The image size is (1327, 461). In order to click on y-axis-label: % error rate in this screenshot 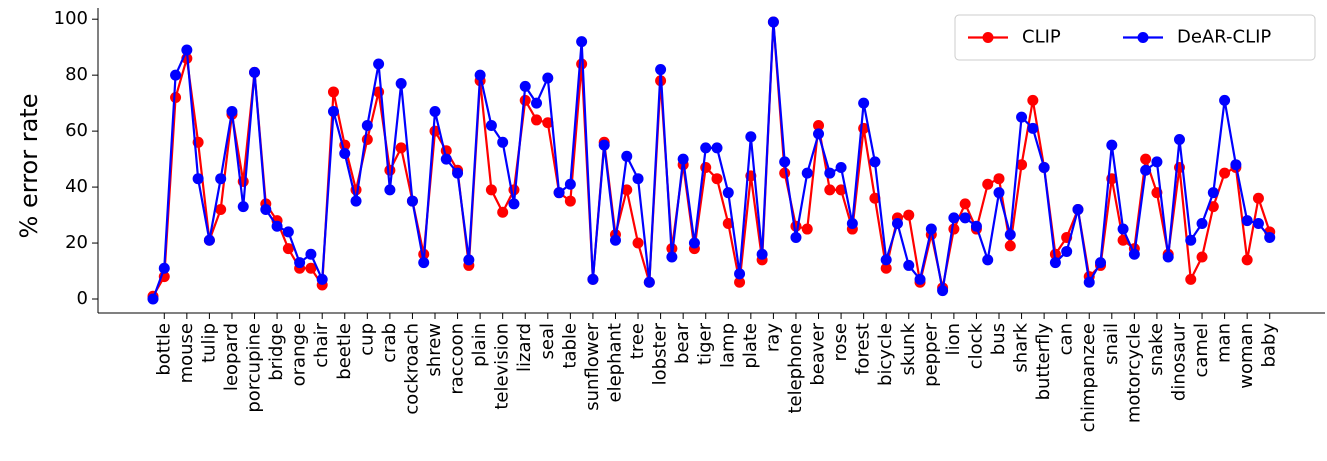, I will do `click(29, 166)`.